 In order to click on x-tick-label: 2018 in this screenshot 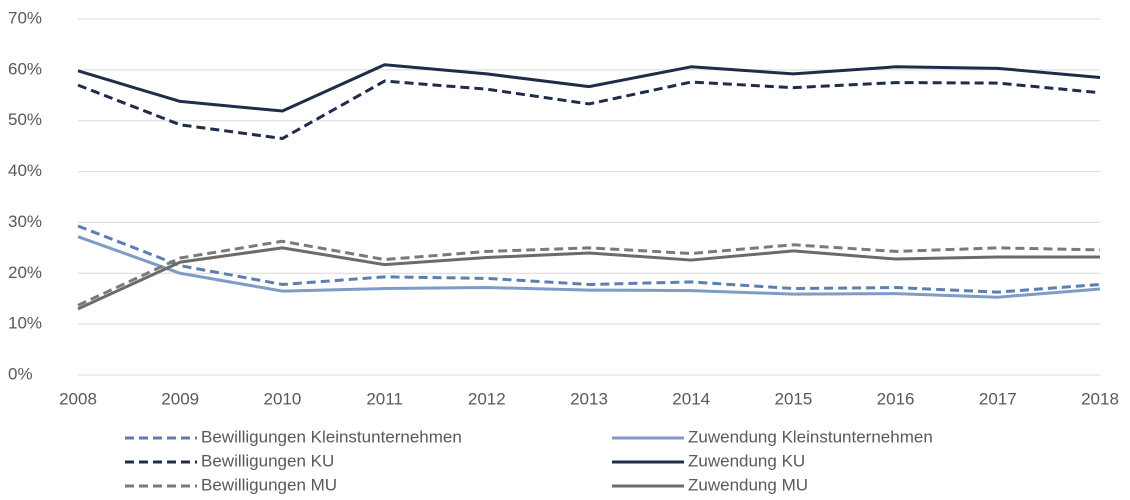, I will do `click(1100, 398)`.